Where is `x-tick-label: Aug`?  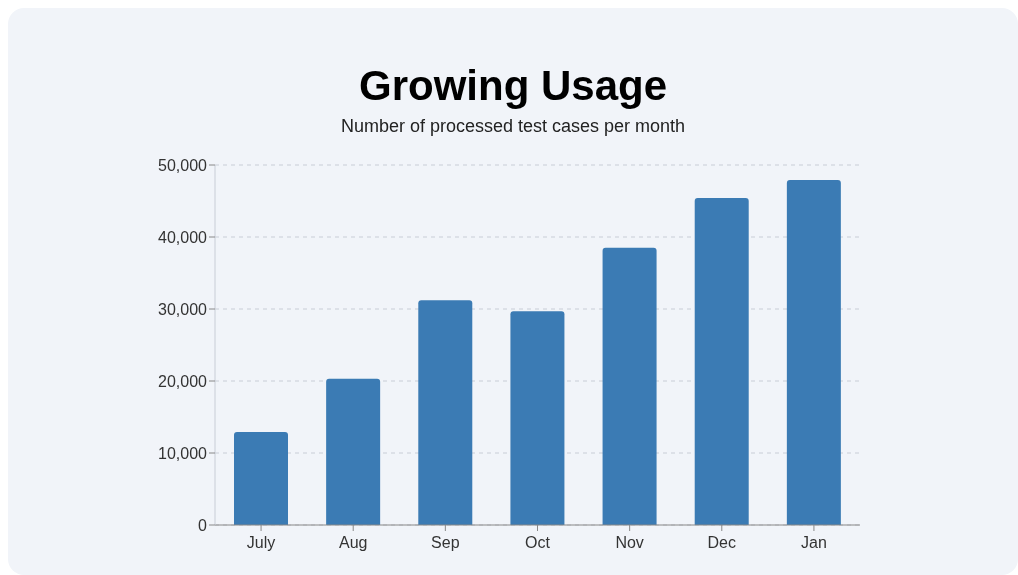
x-tick-label: Aug is located at coordinates (353, 543).